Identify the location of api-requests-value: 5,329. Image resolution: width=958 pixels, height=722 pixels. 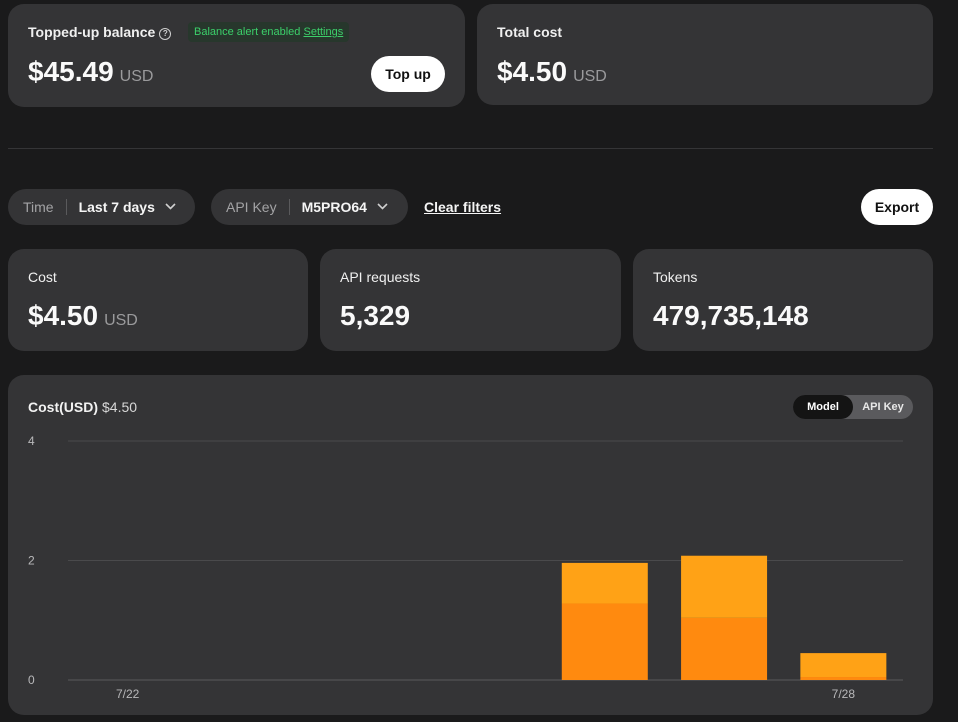
(375, 315).